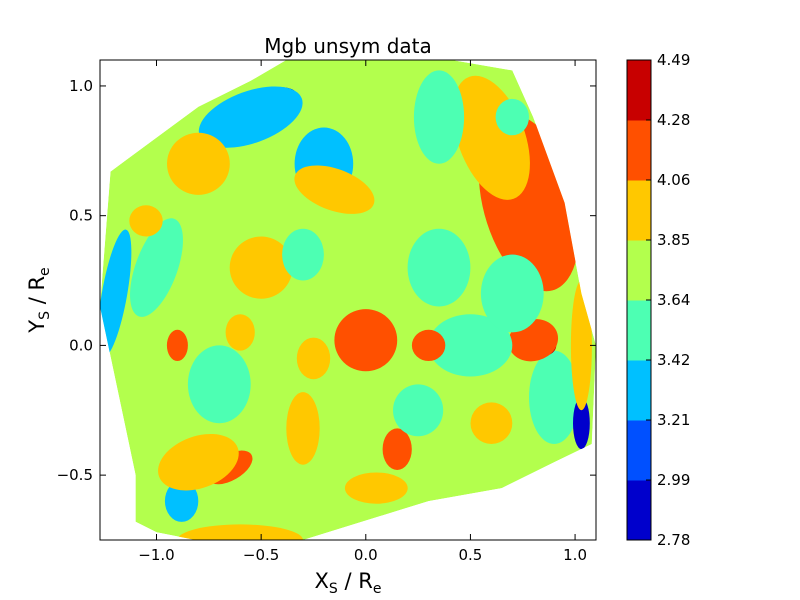  What do you see at coordinates (575, 555) in the screenshot?
I see `x-tick-label: 1.0` at bounding box center [575, 555].